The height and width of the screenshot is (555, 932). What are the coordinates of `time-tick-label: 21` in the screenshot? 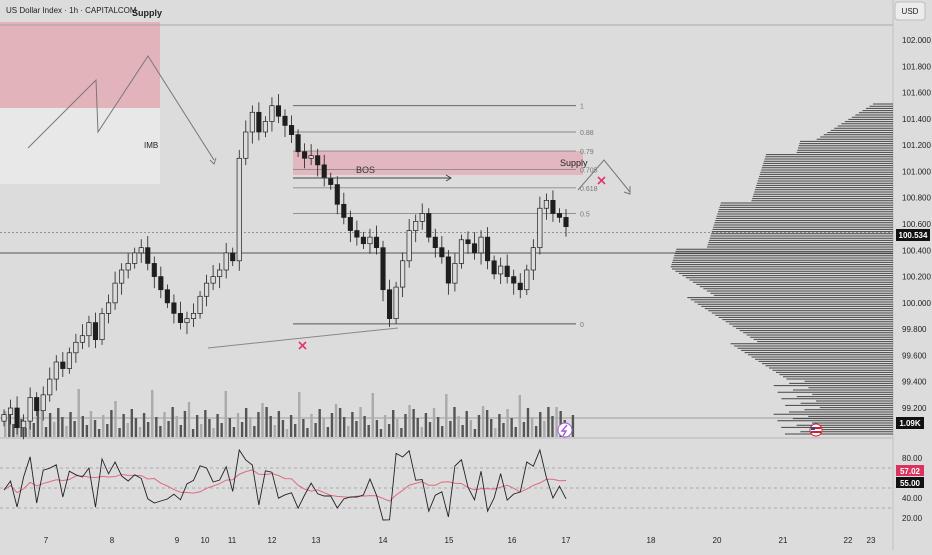 It's located at (783, 540).